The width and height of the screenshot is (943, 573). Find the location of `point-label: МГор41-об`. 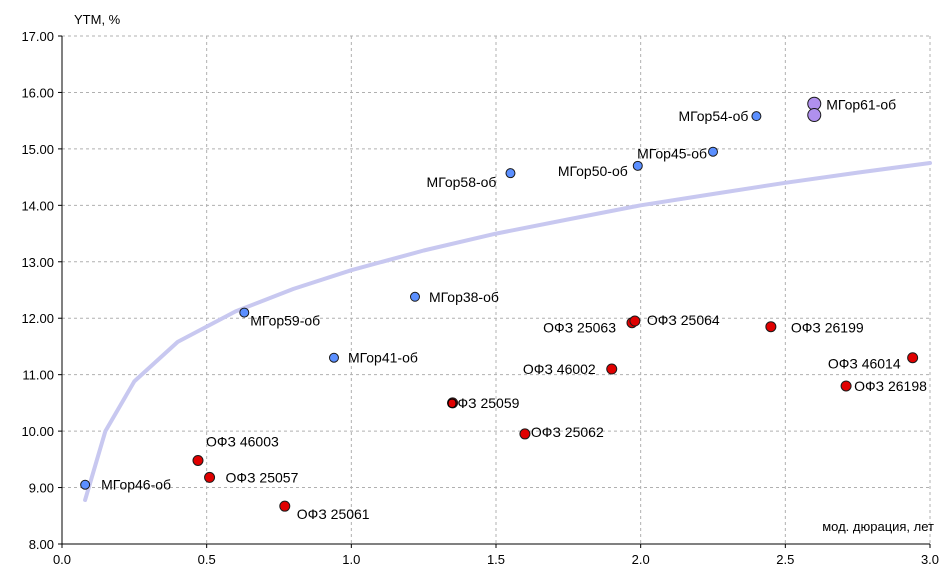

point-label: МГор41-об is located at coordinates (383, 358).